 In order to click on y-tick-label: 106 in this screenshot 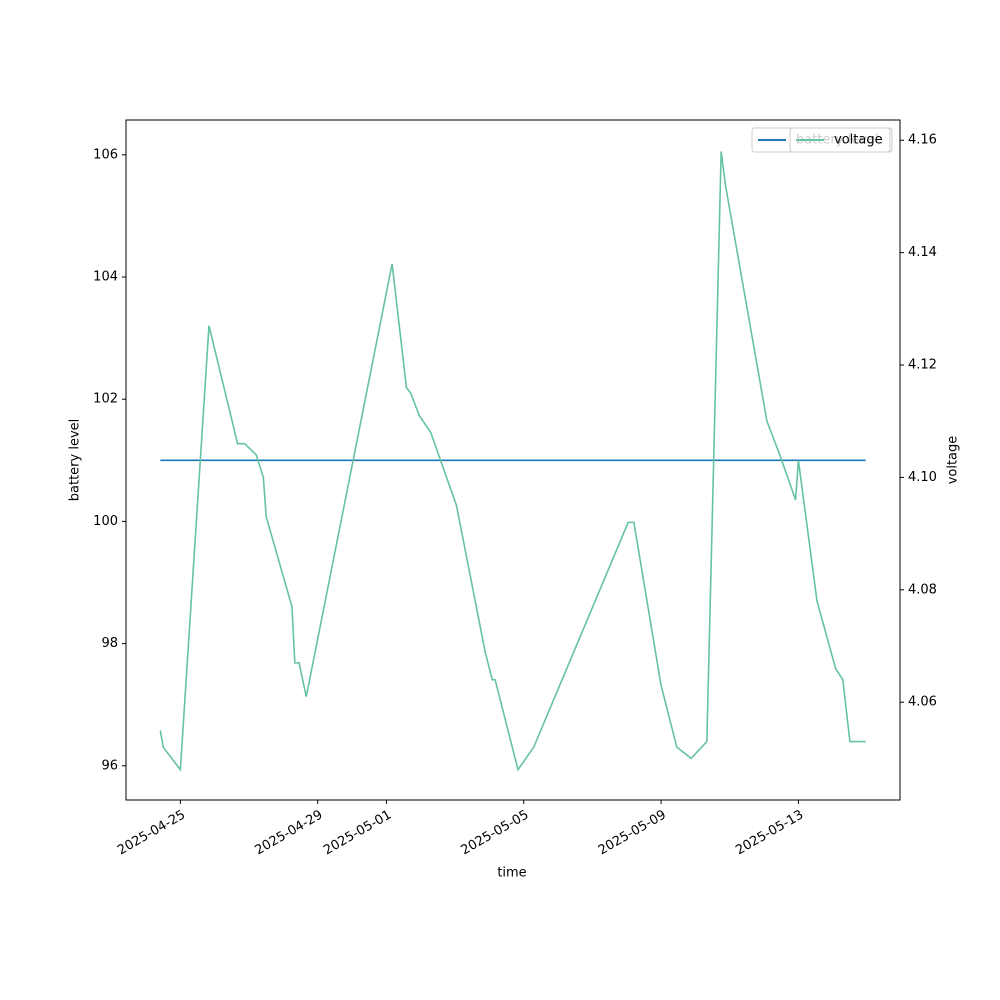, I will do `click(105, 154)`.